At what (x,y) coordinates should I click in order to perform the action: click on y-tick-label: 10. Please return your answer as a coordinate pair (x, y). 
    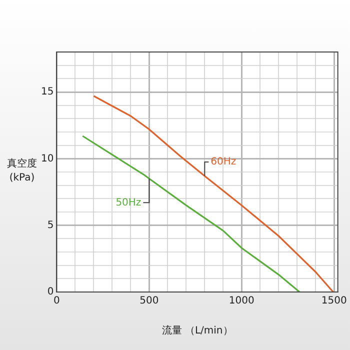
    Looking at the image, I should click on (47, 158).